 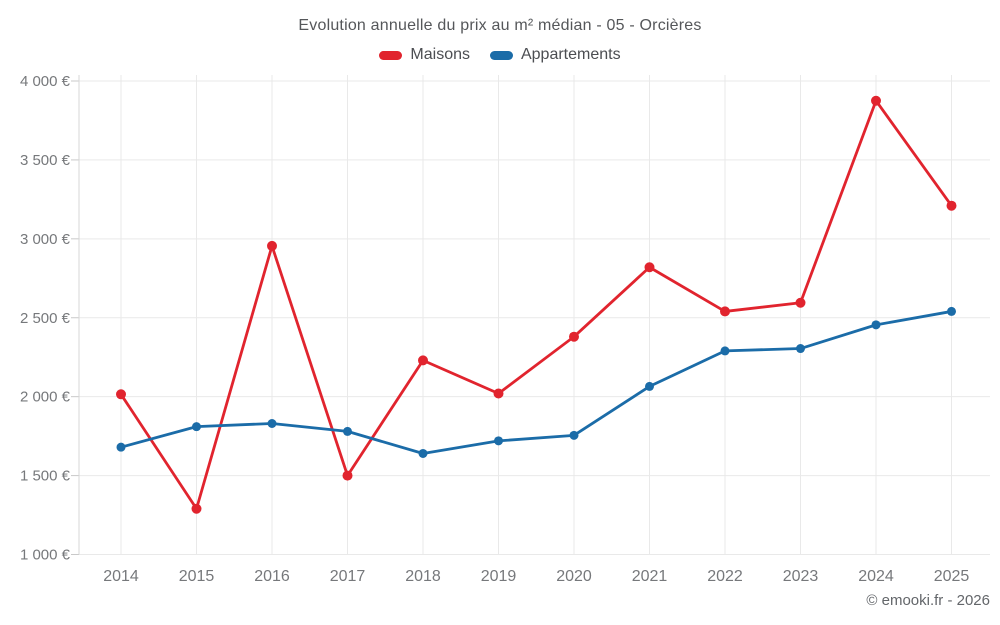 What do you see at coordinates (423, 576) in the screenshot?
I see `x-axis-label: 2018` at bounding box center [423, 576].